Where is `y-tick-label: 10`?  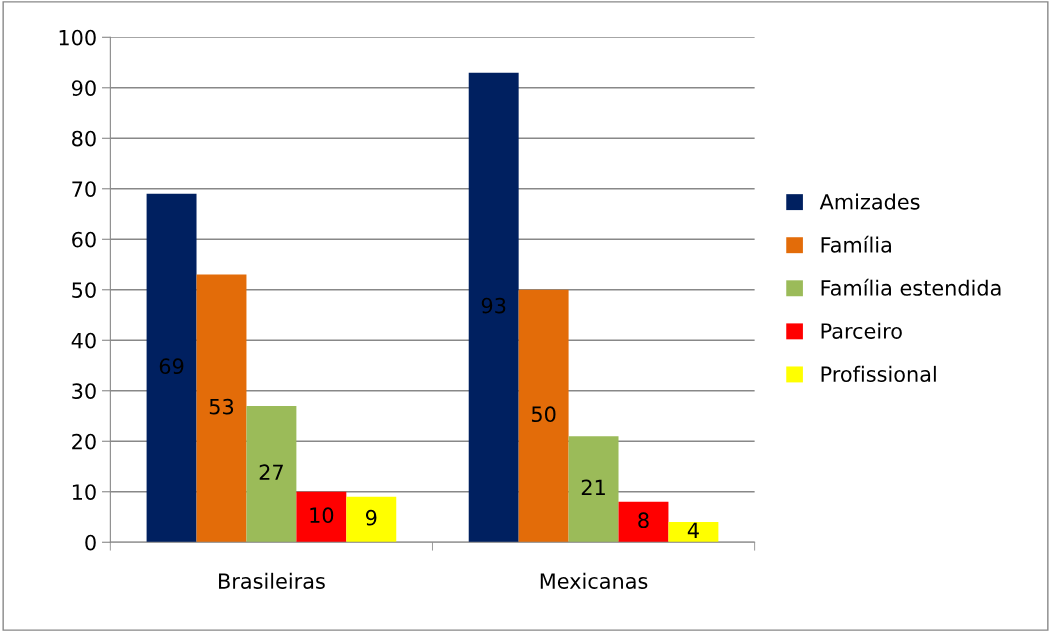
y-tick-label: 10 is located at coordinates (84, 492).